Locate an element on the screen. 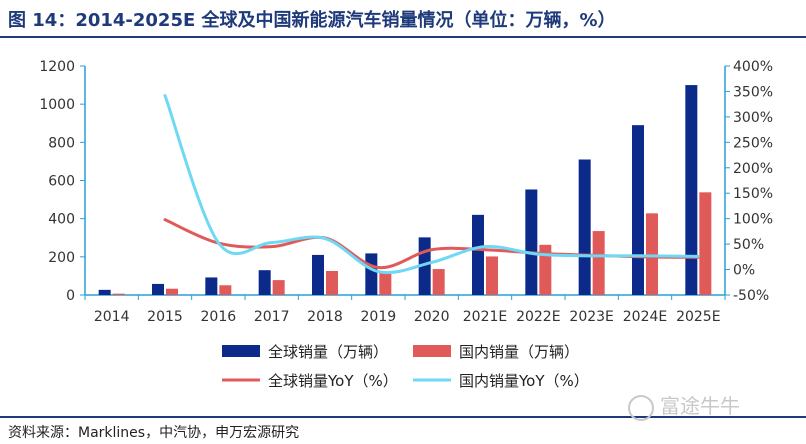 Image resolution: width=806 pixels, height=444 pixels. x-tick-label: 2018 is located at coordinates (325, 317).